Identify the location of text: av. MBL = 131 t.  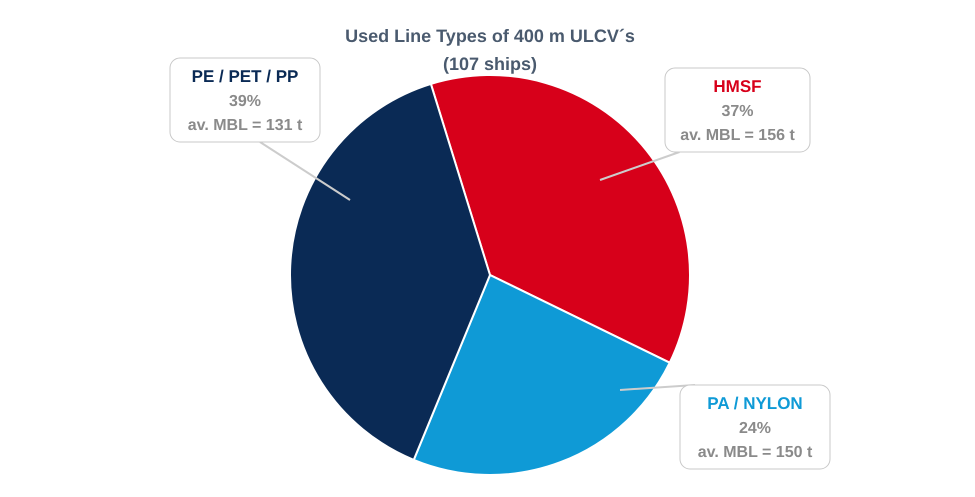
(245, 125).